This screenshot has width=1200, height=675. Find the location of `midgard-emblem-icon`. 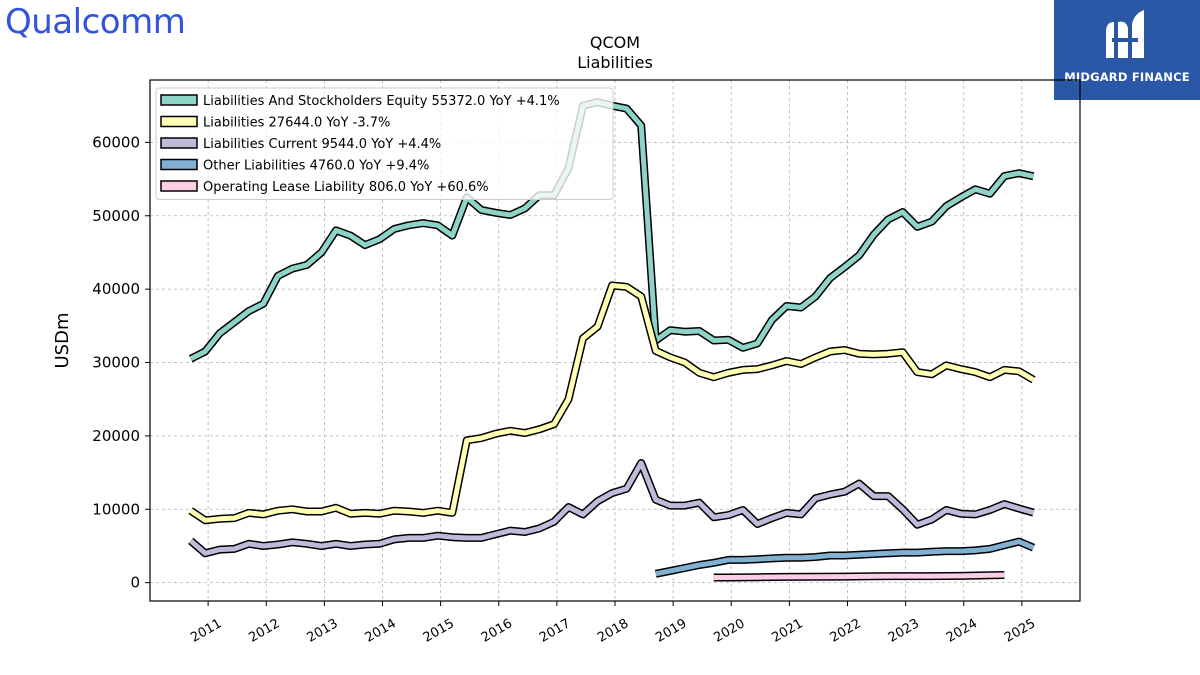

midgard-emblem-icon is located at coordinates (1125, 34).